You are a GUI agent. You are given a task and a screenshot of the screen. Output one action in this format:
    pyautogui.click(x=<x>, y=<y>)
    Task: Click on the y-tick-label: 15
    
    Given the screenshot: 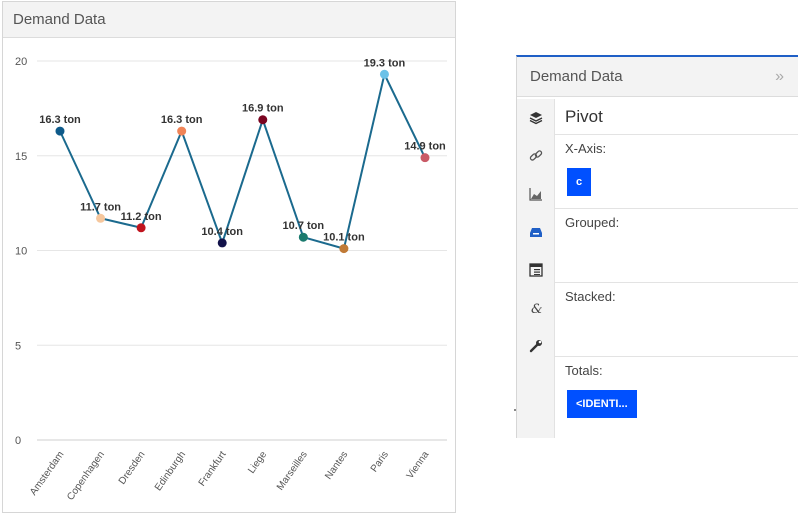 What is the action you would take?
    pyautogui.click(x=21, y=157)
    